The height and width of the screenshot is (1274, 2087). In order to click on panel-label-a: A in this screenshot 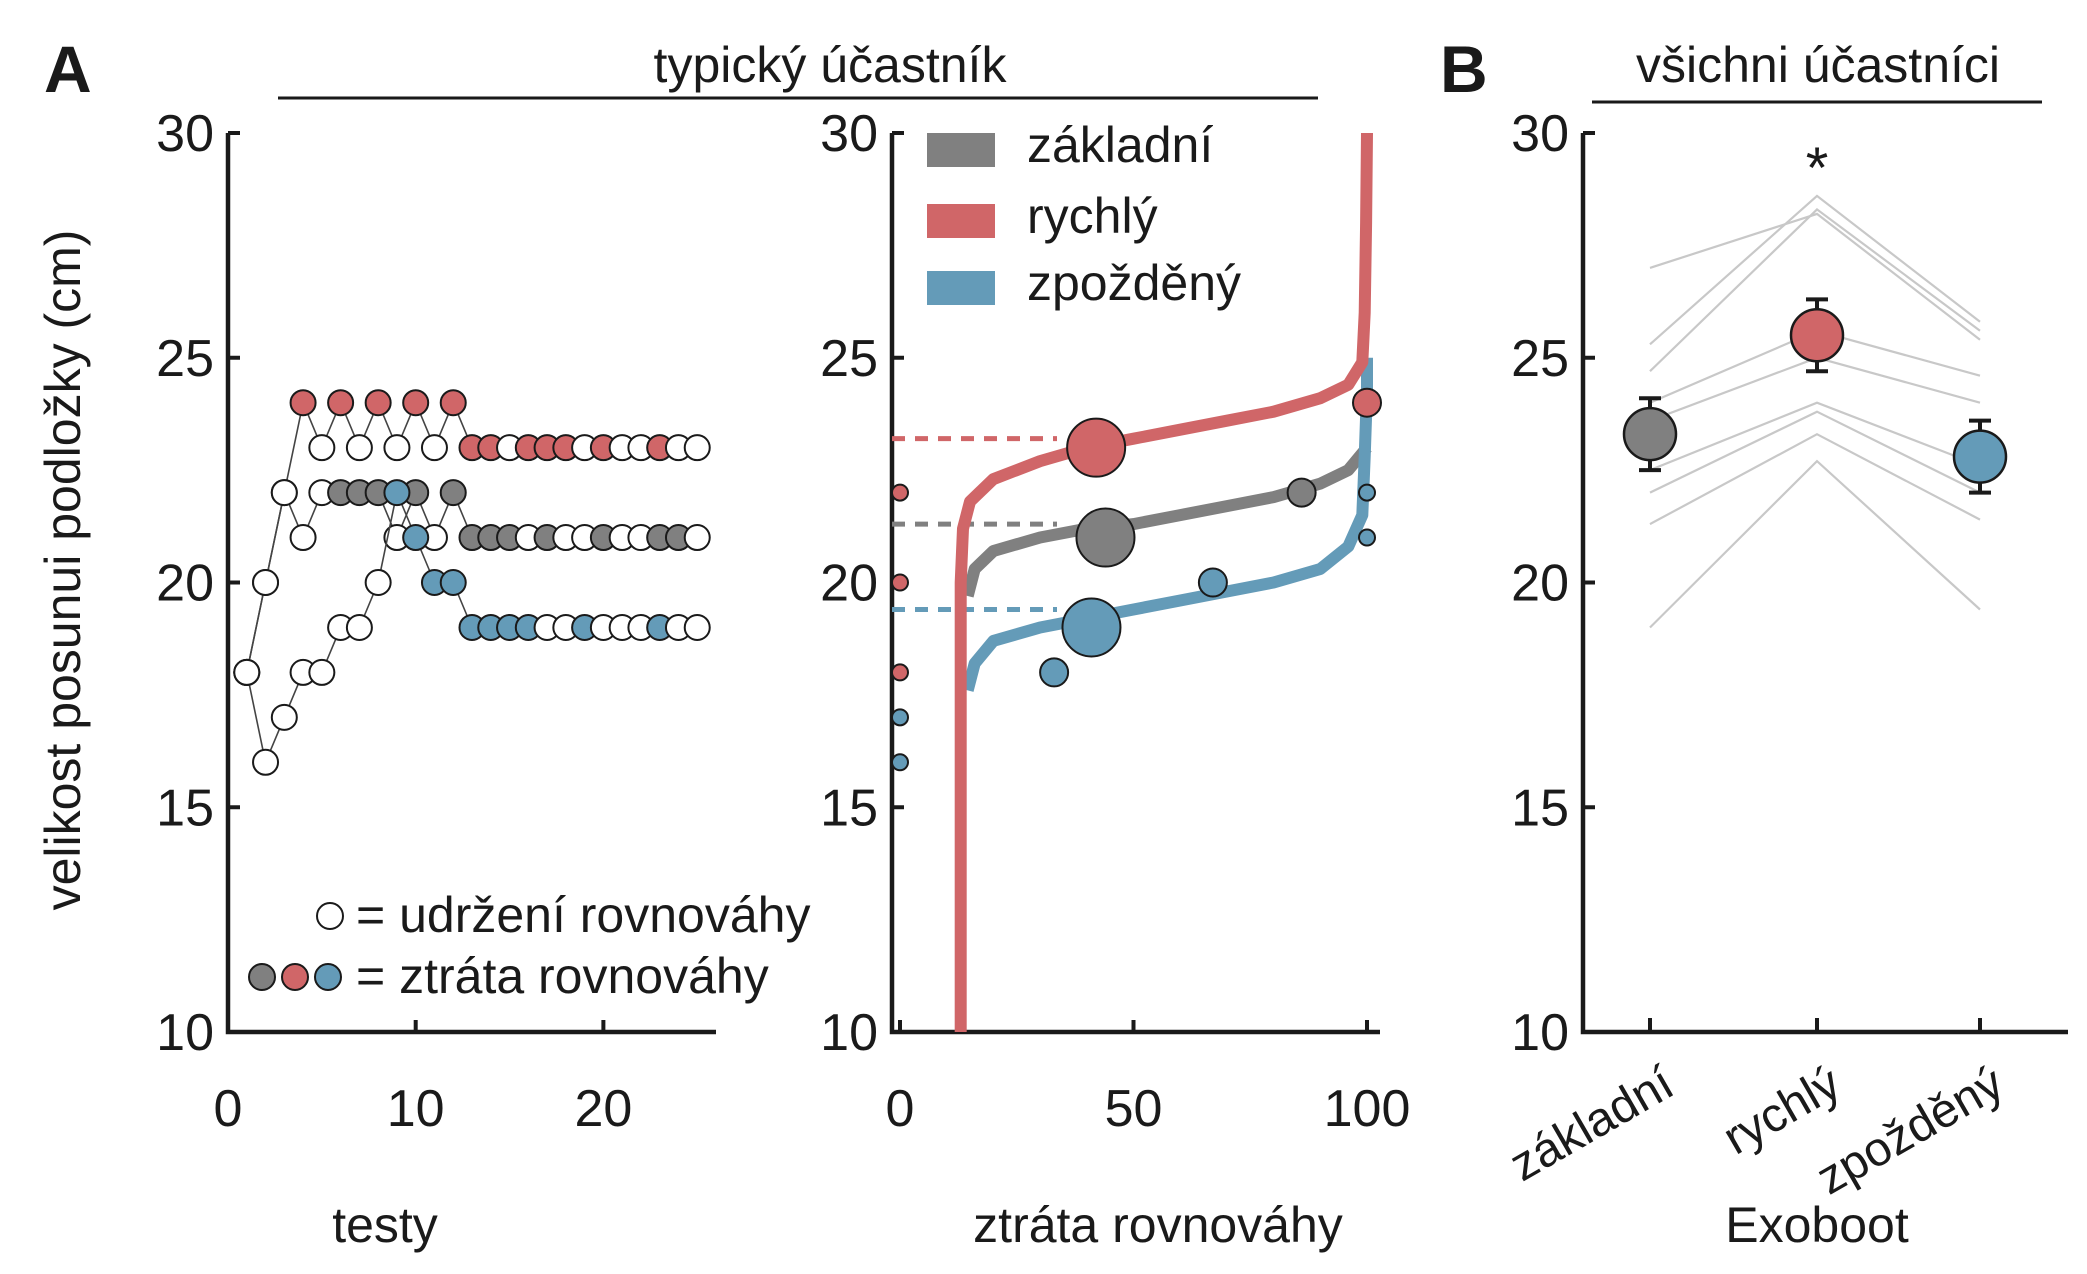, I will do `click(68, 69)`.